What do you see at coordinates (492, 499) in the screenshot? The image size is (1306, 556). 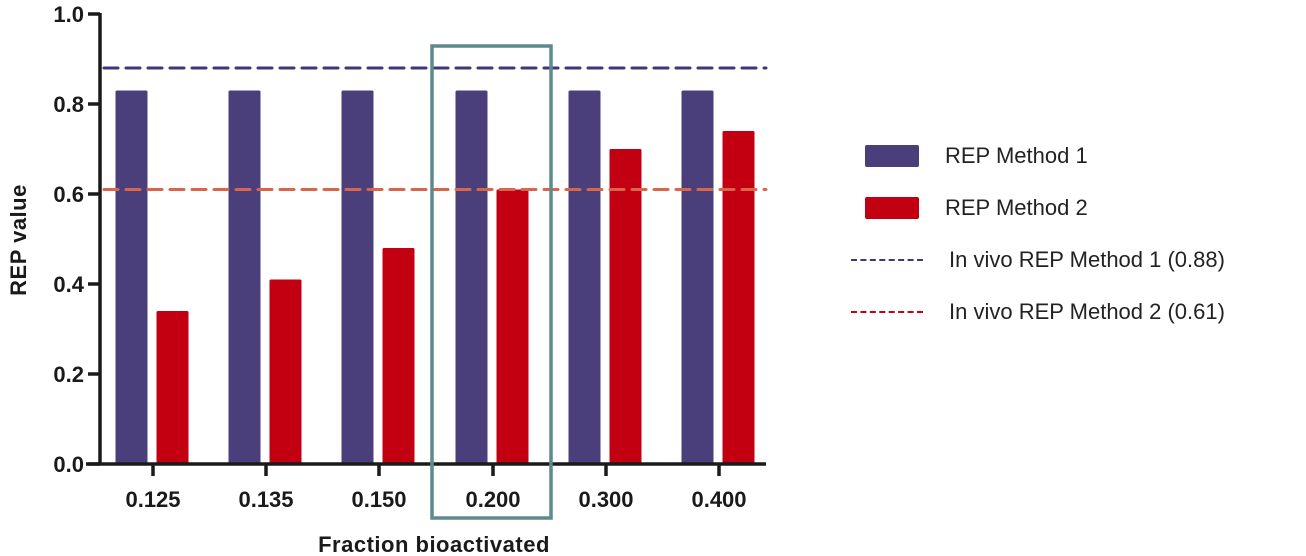 I see `x-tick-label: 0.200` at bounding box center [492, 499].